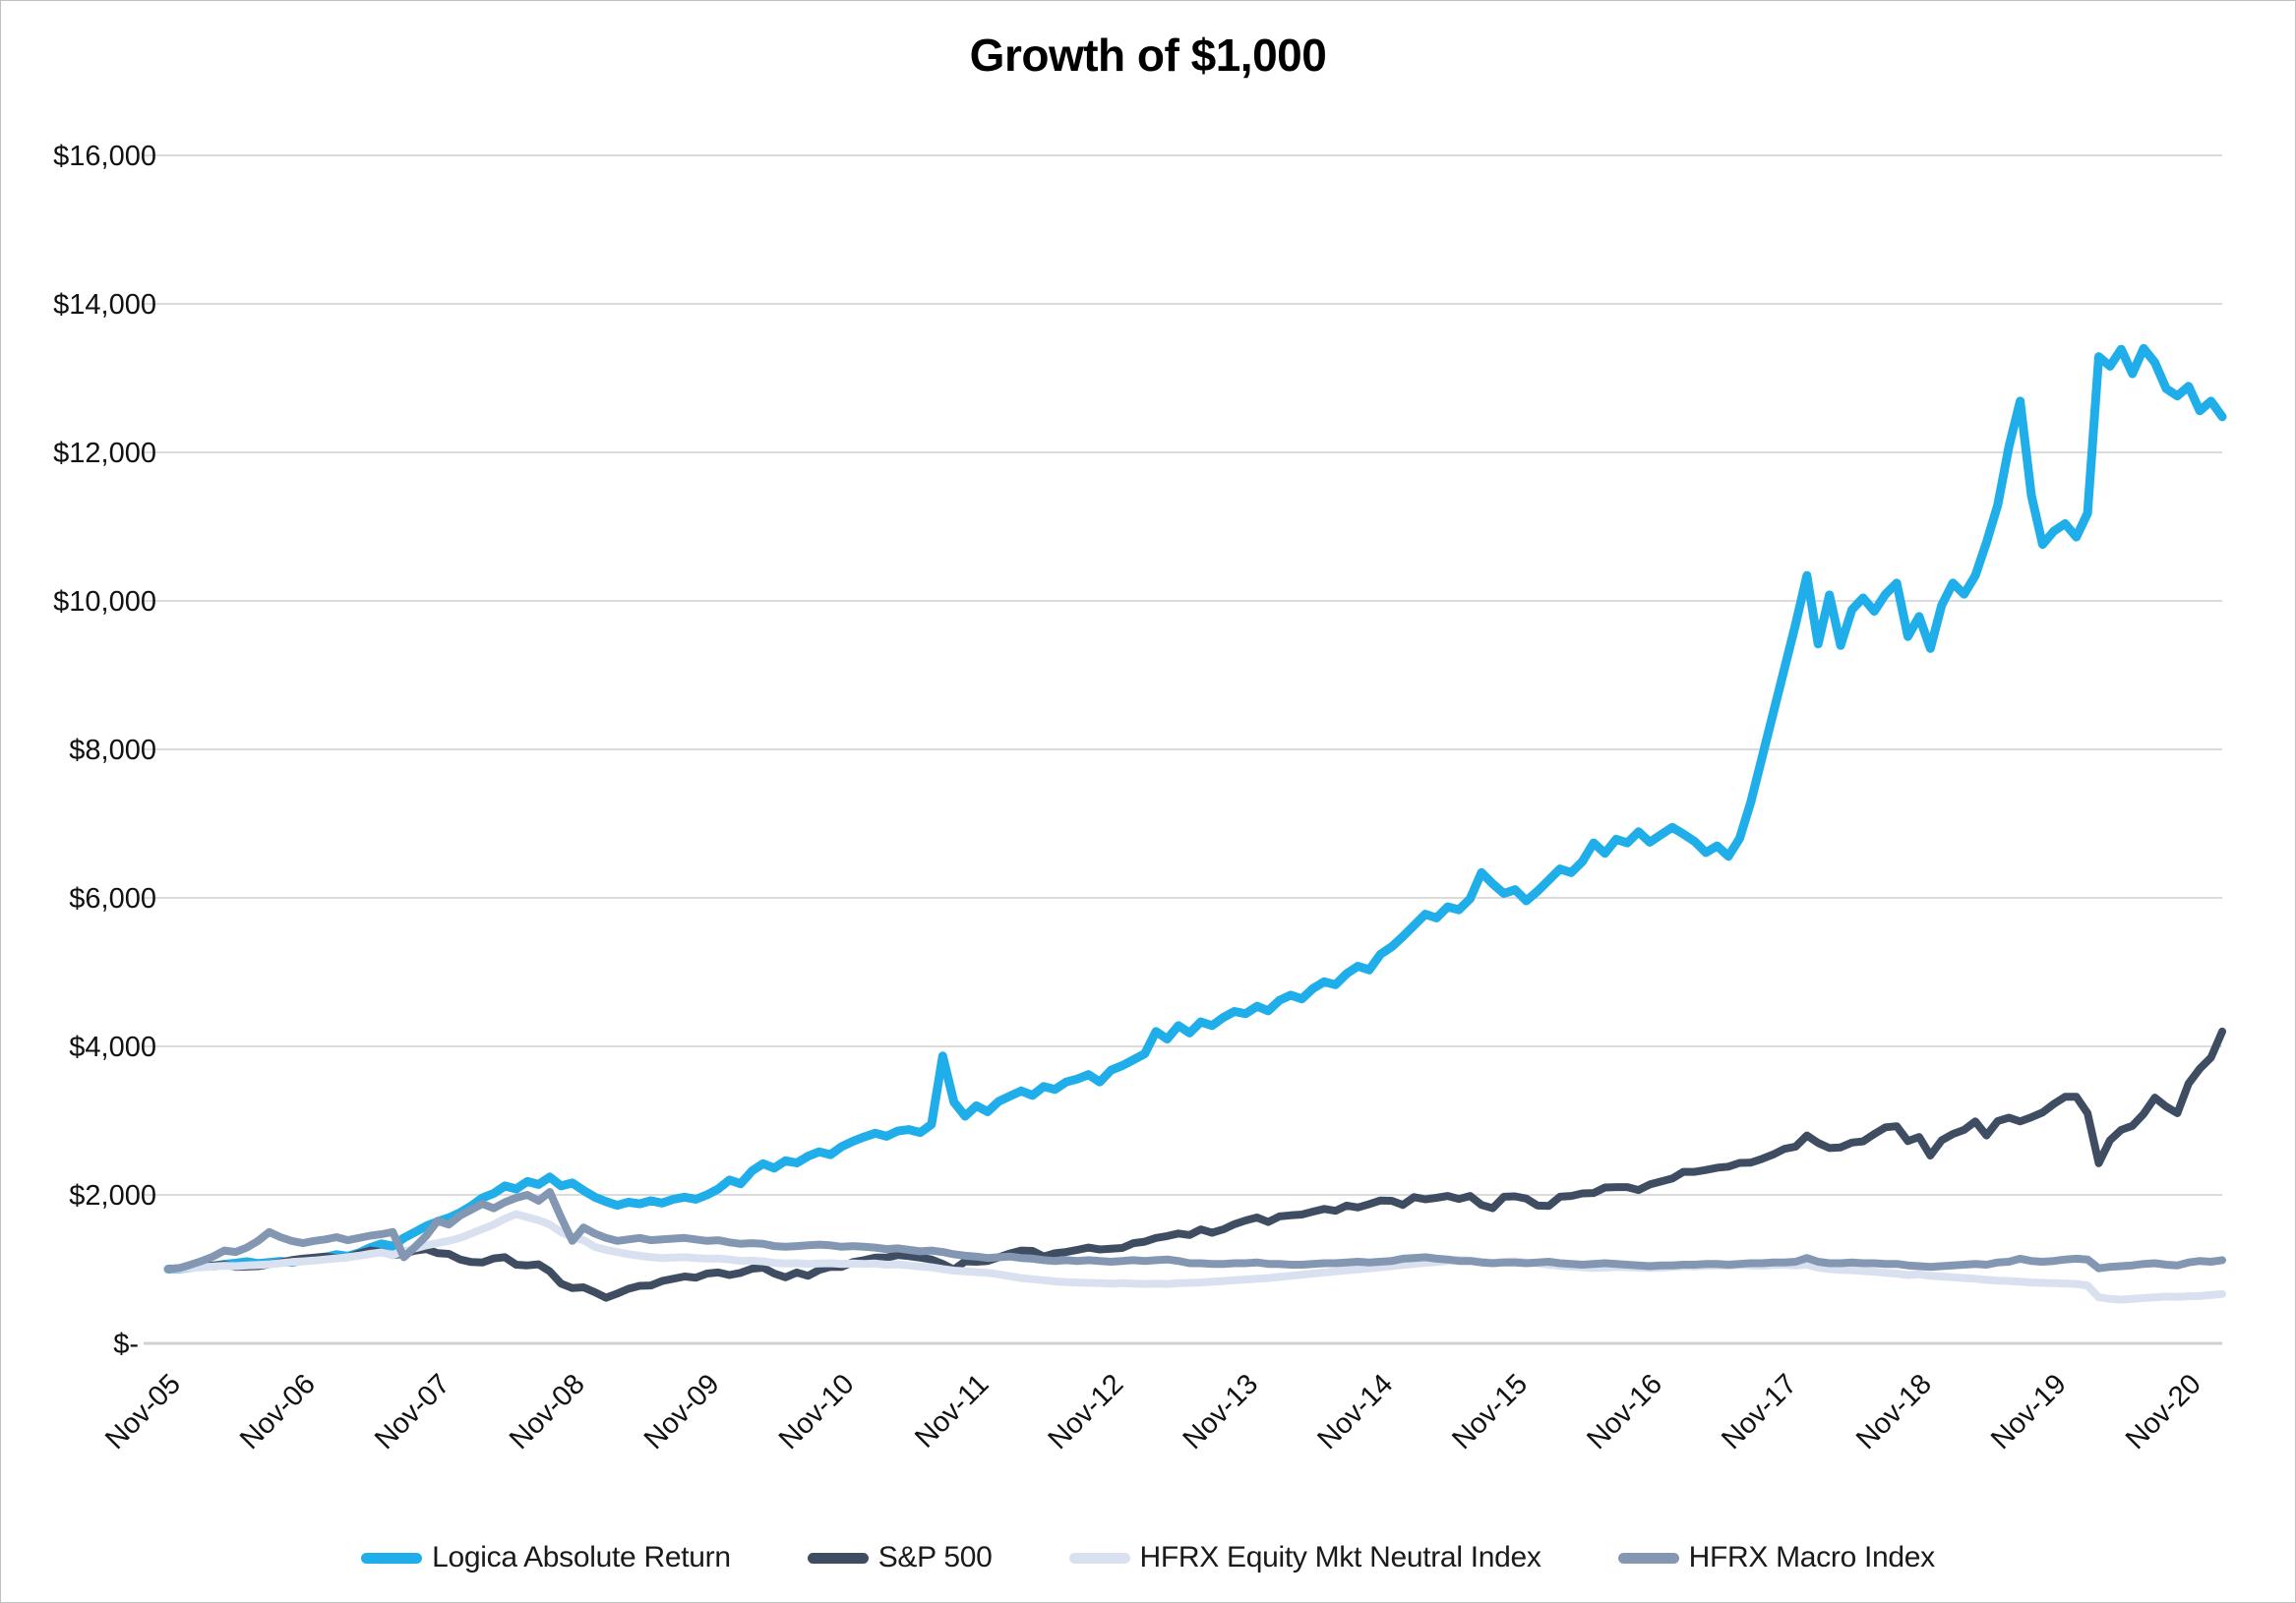  Describe the element at coordinates (1812, 1557) in the screenshot. I see `legend-label-hfrx-macro: HFRX Macro Index` at that location.